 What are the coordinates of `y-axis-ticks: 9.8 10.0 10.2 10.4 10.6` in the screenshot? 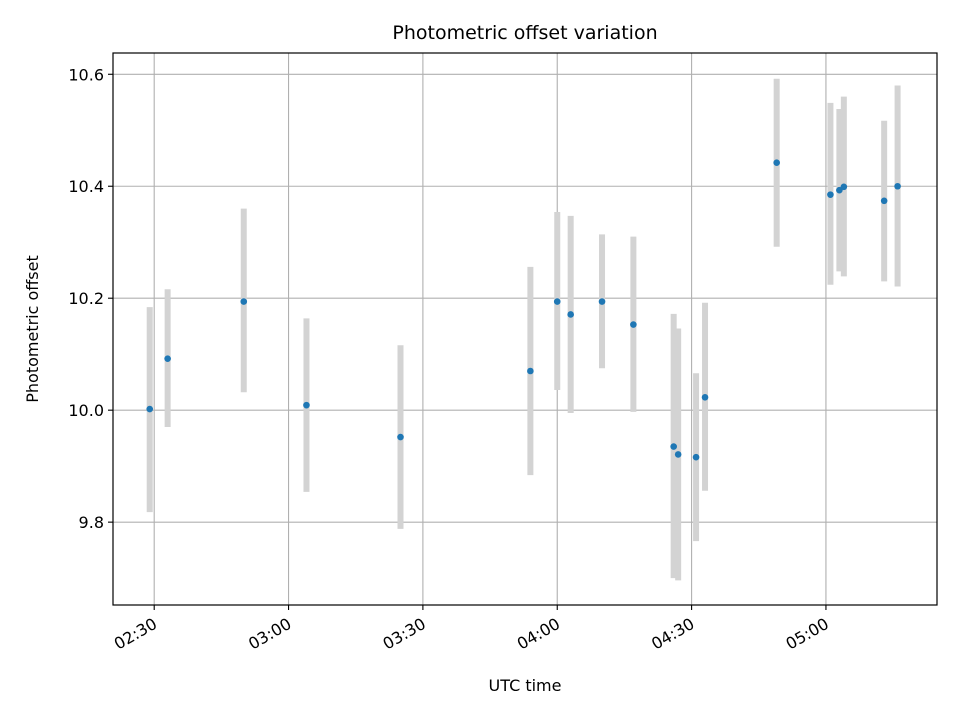 It's located at (90, 298).